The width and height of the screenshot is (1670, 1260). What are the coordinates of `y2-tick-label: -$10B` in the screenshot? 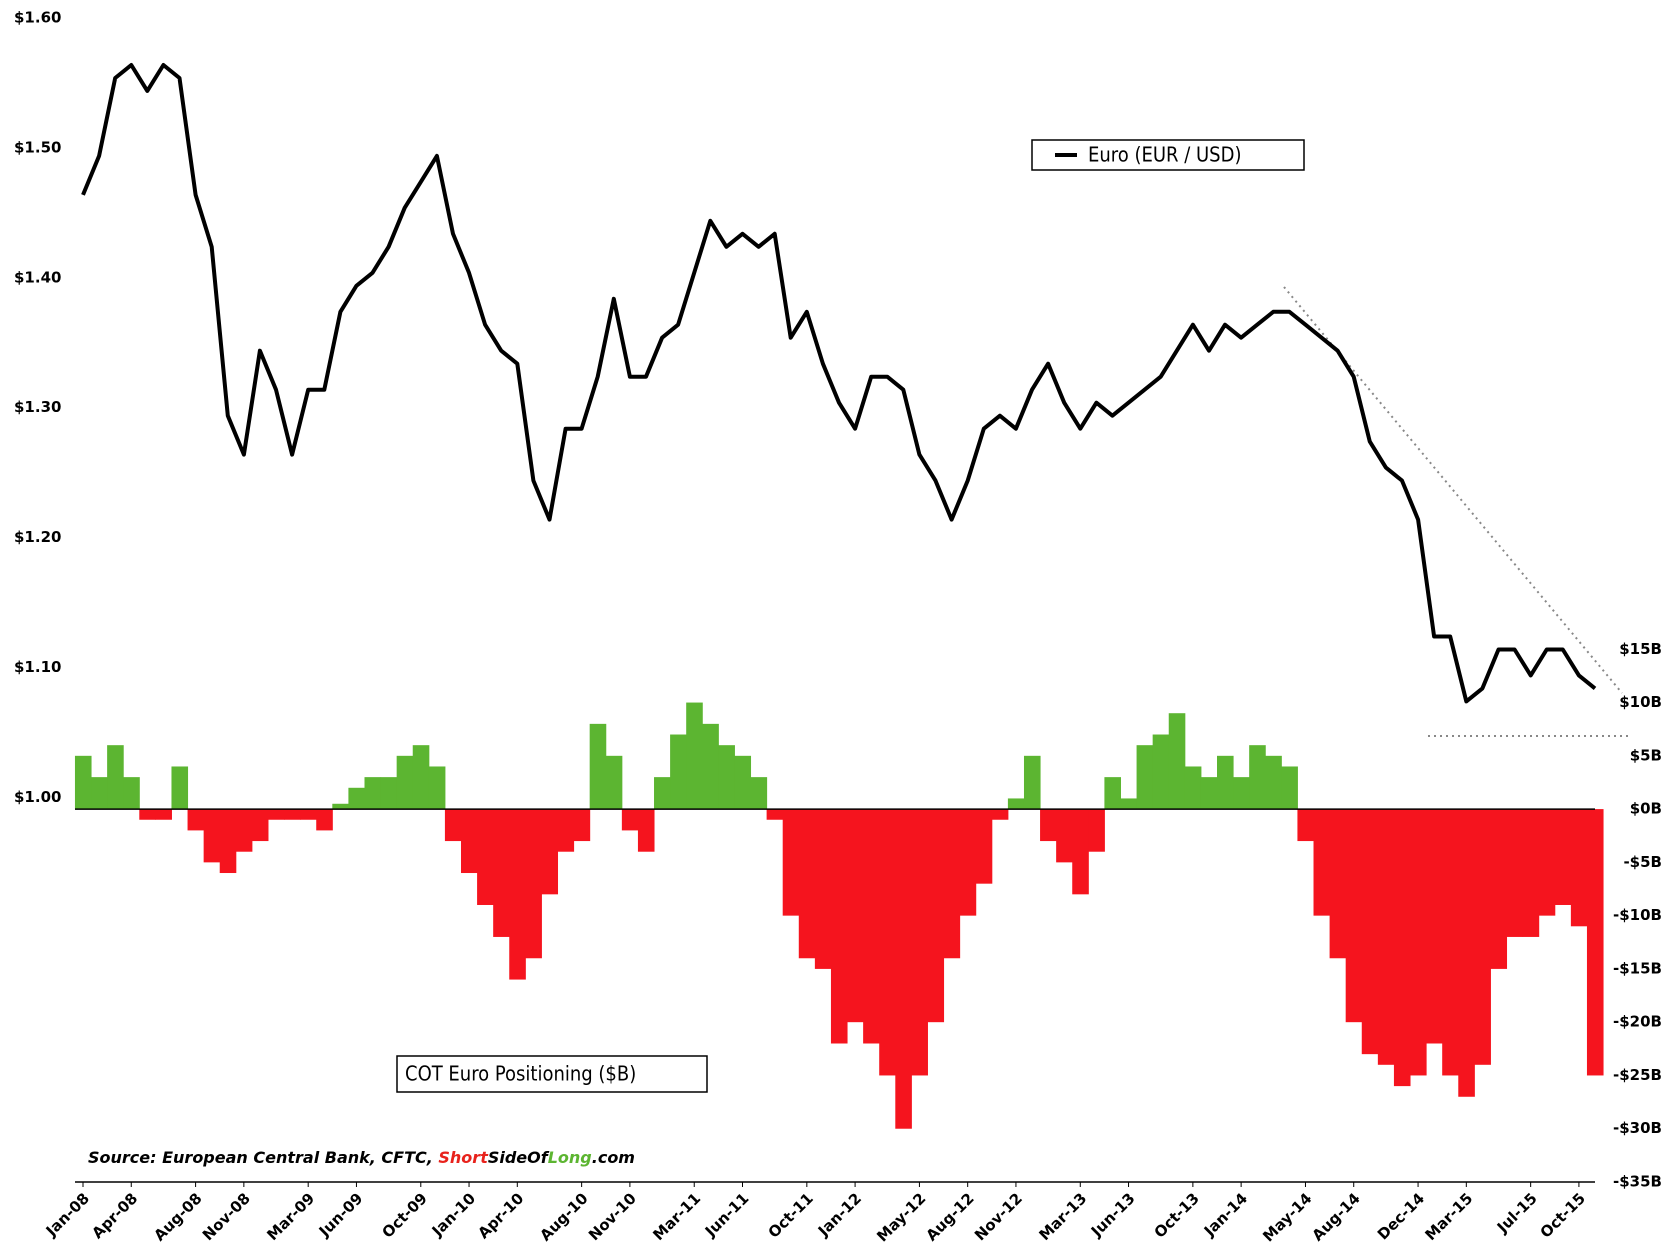 It's located at (1637, 915).